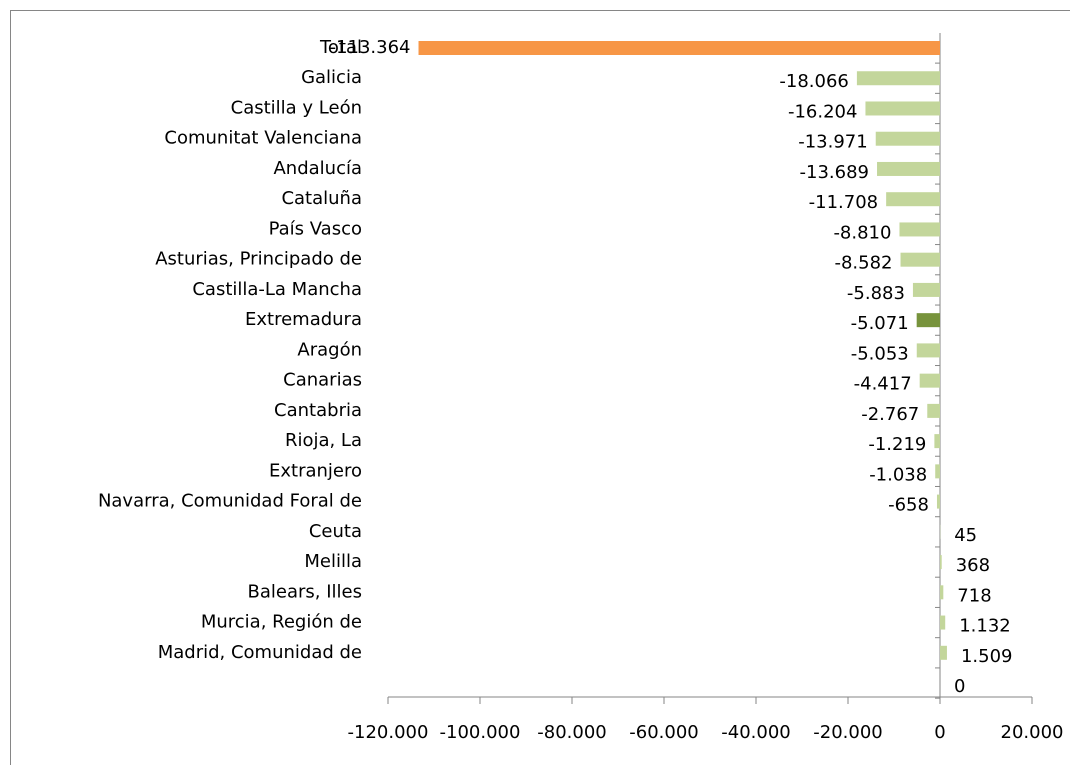 The image size is (1070, 765). Describe the element at coordinates (876, 293) in the screenshot. I see `value-label: -5.883` at that location.